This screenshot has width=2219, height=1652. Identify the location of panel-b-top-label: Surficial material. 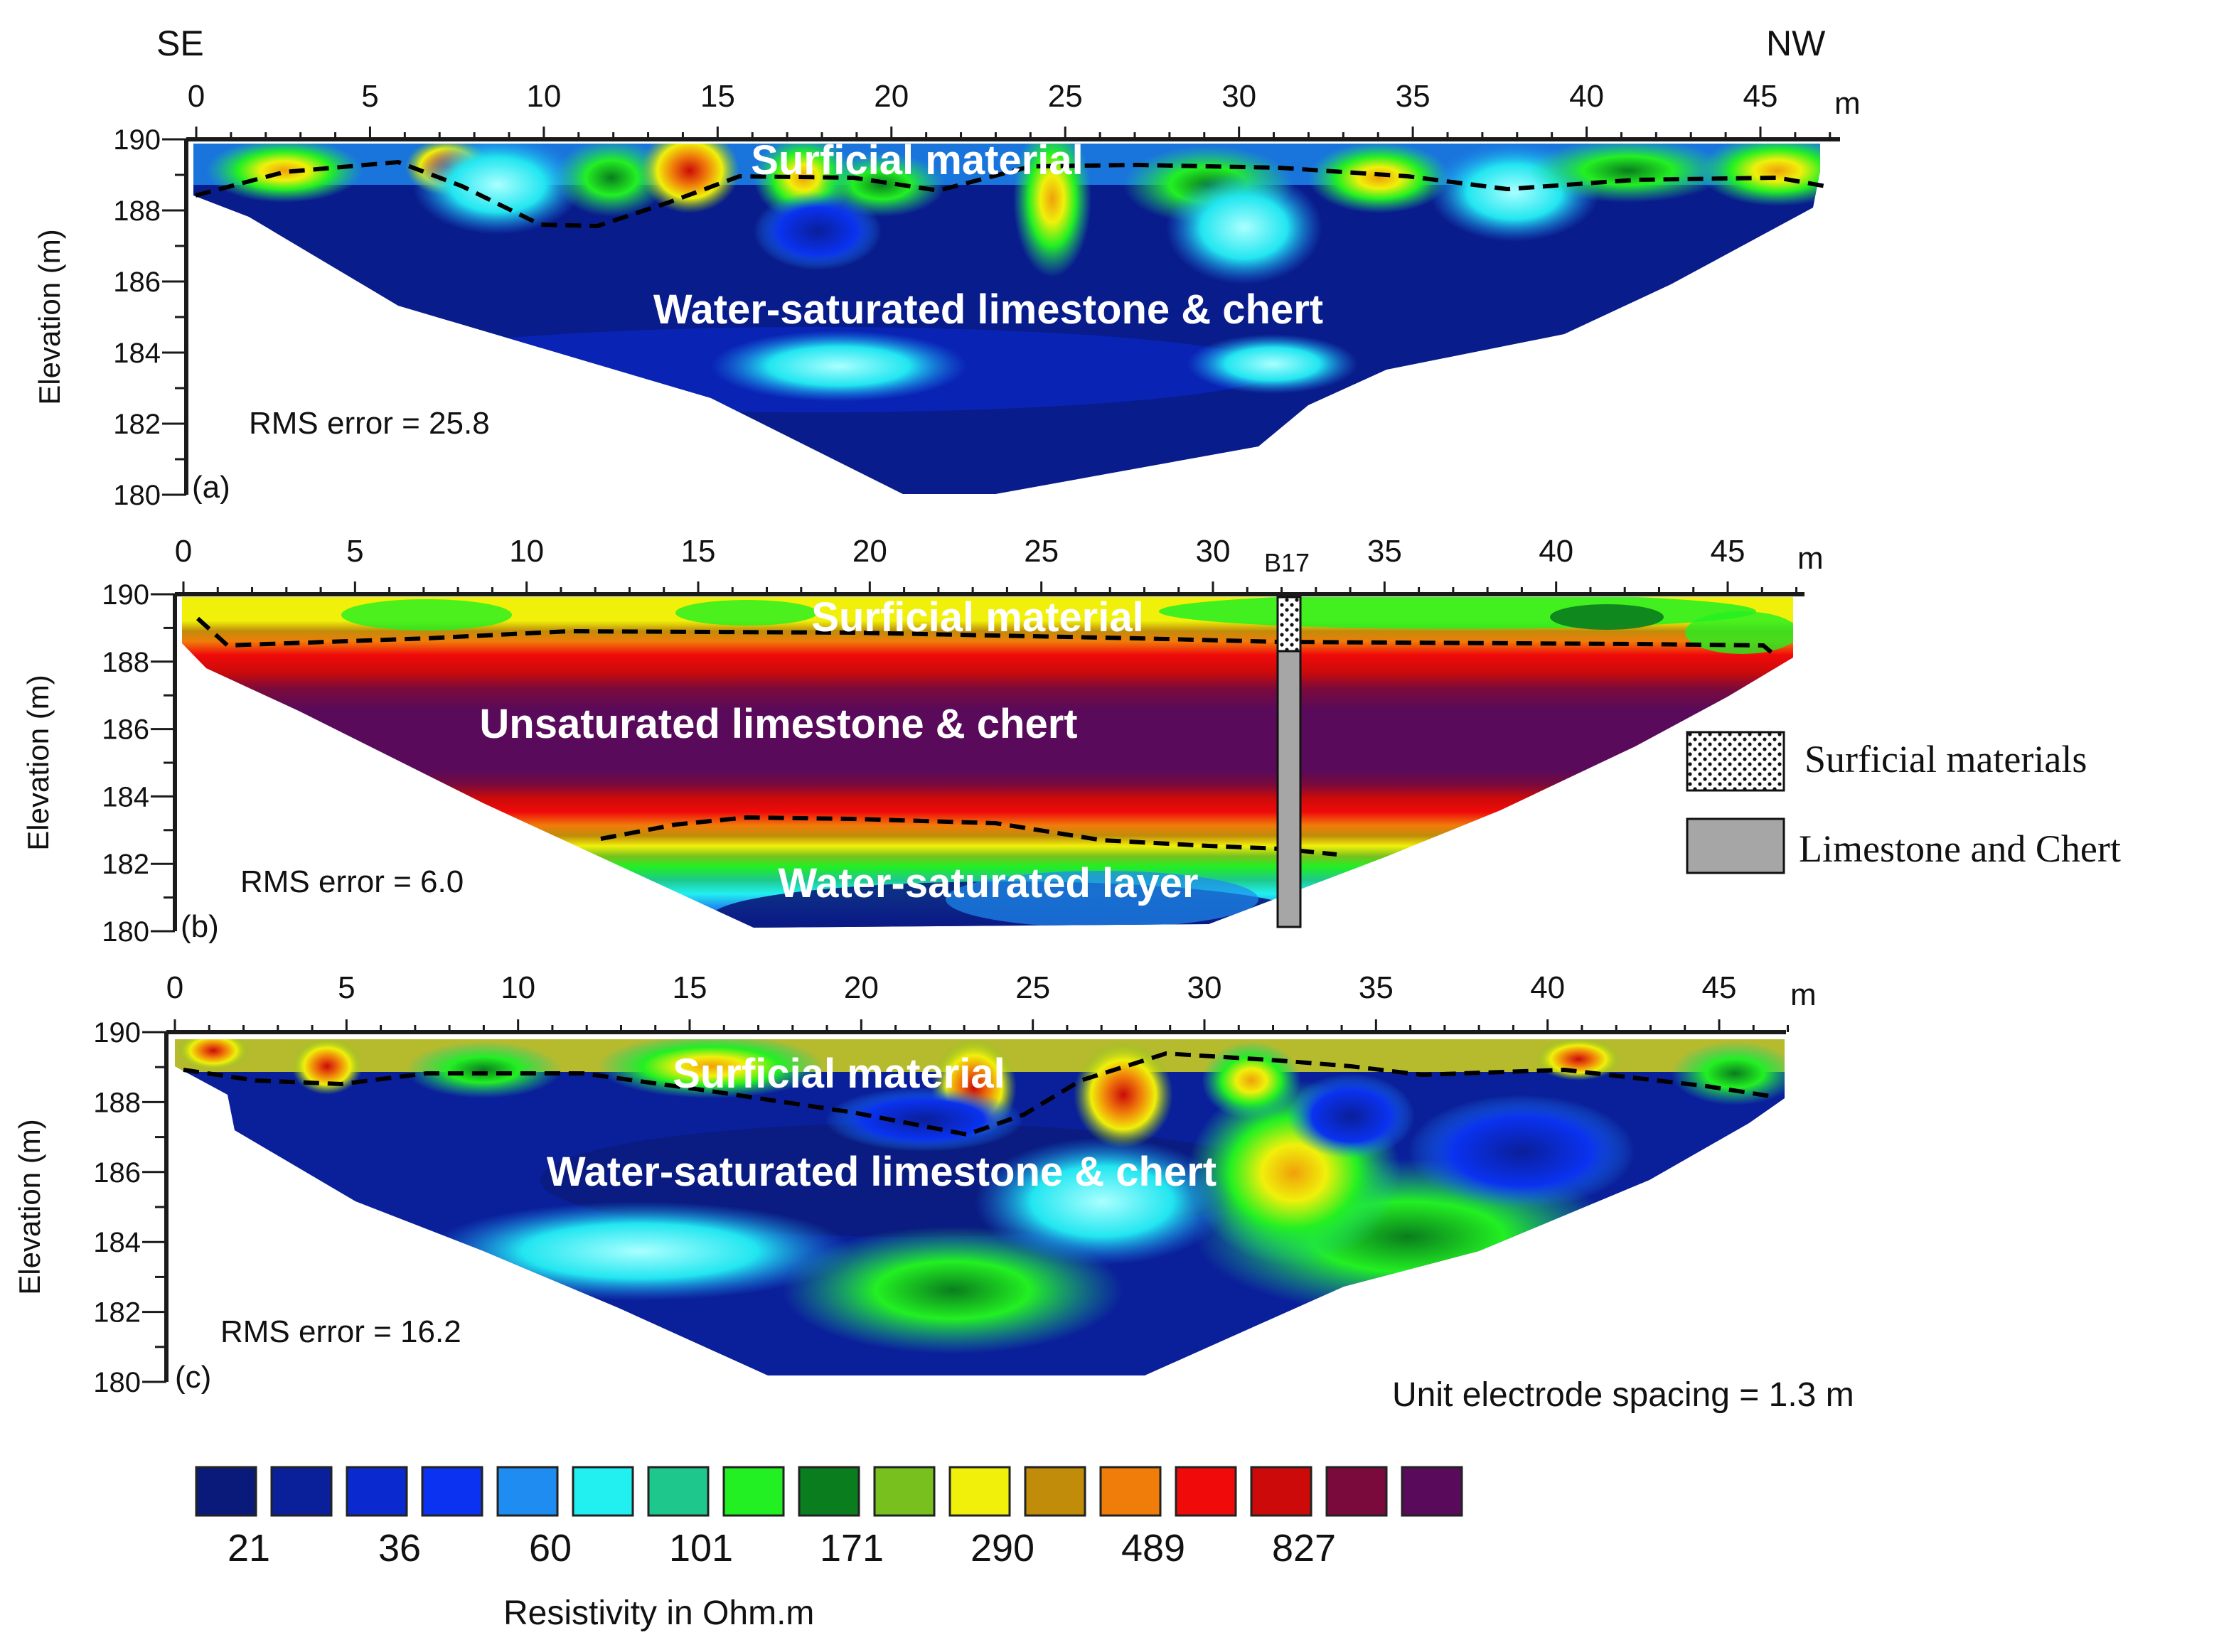
(977, 617).